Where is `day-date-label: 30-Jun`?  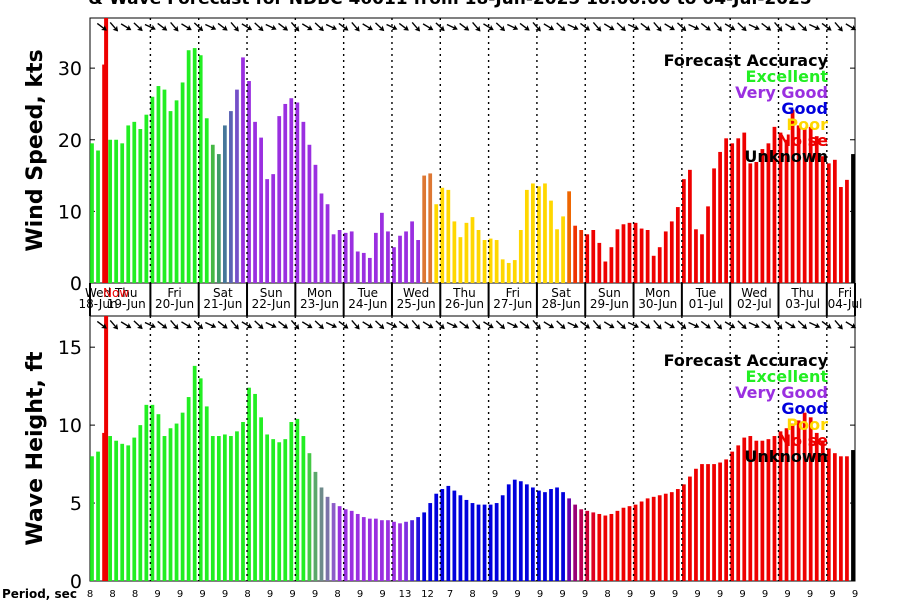 day-date-label: 30-Jun is located at coordinates (657, 304).